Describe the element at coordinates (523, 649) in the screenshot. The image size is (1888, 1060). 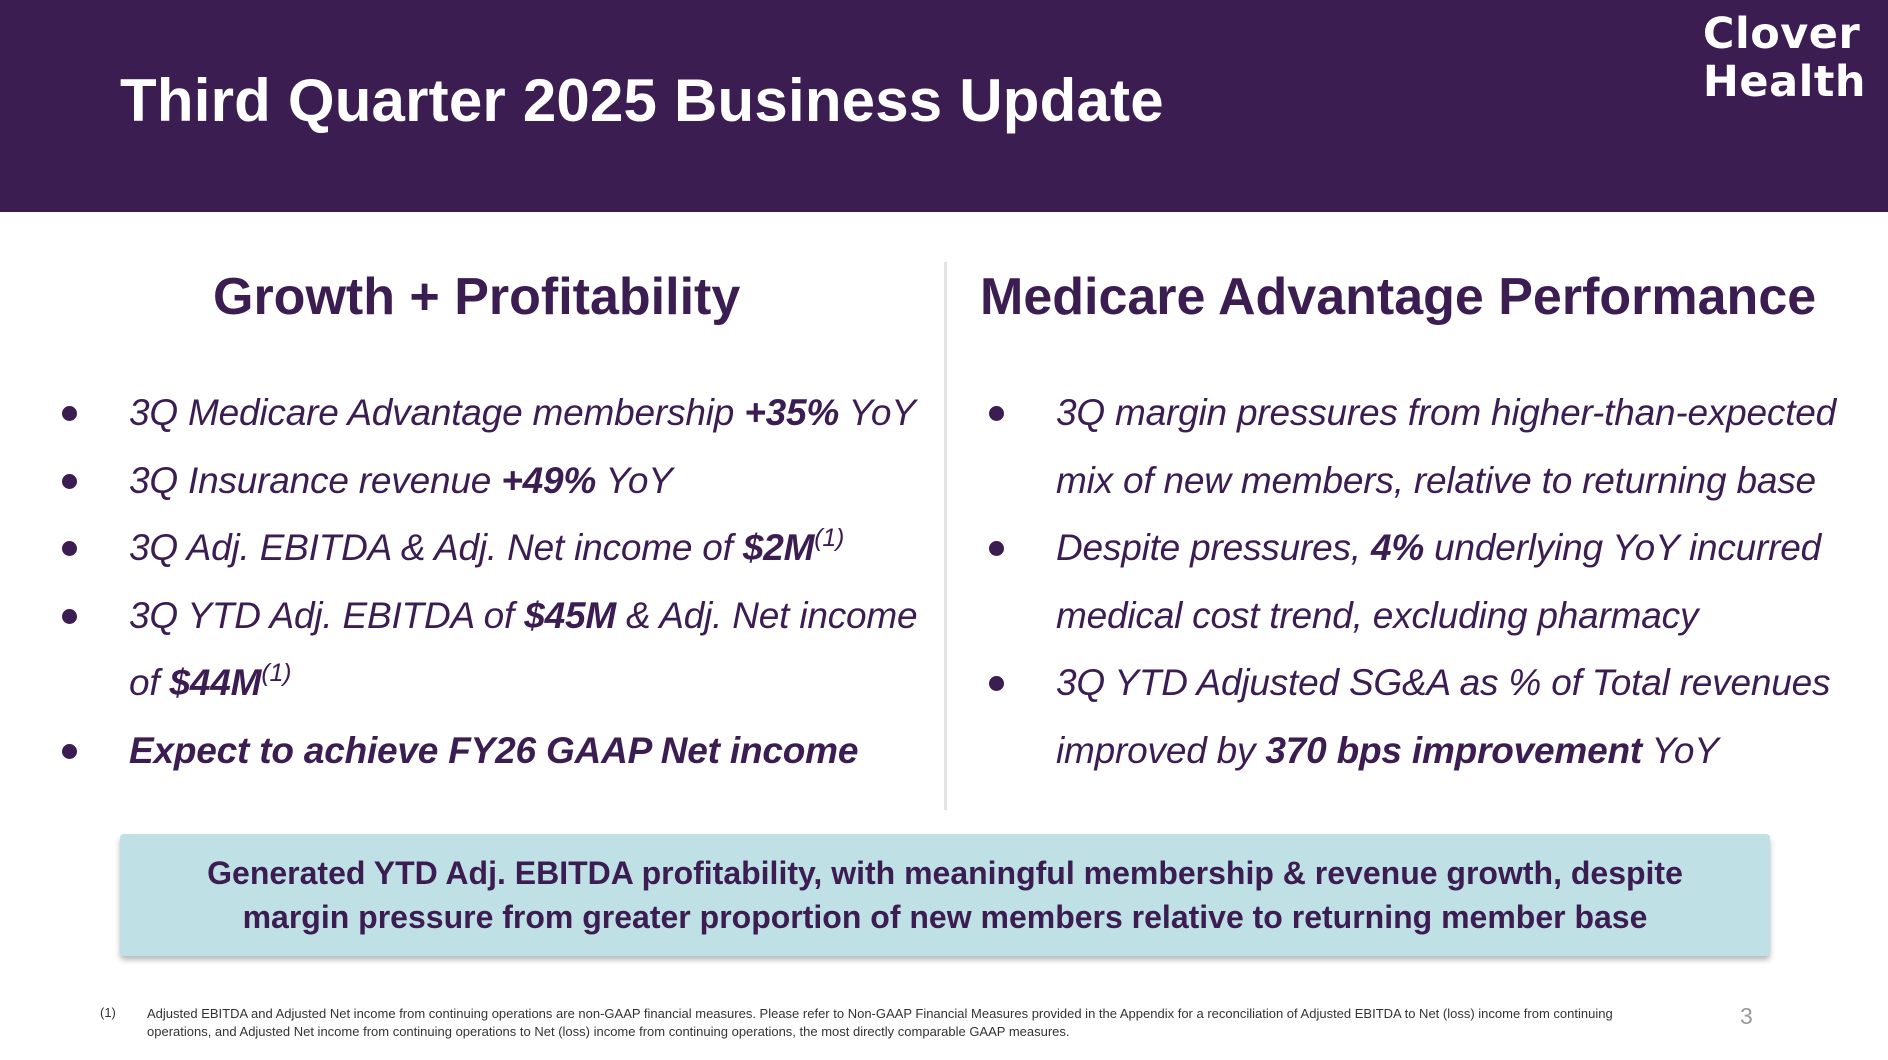
I see `bullet-text: & Adj. Net income of` at that location.